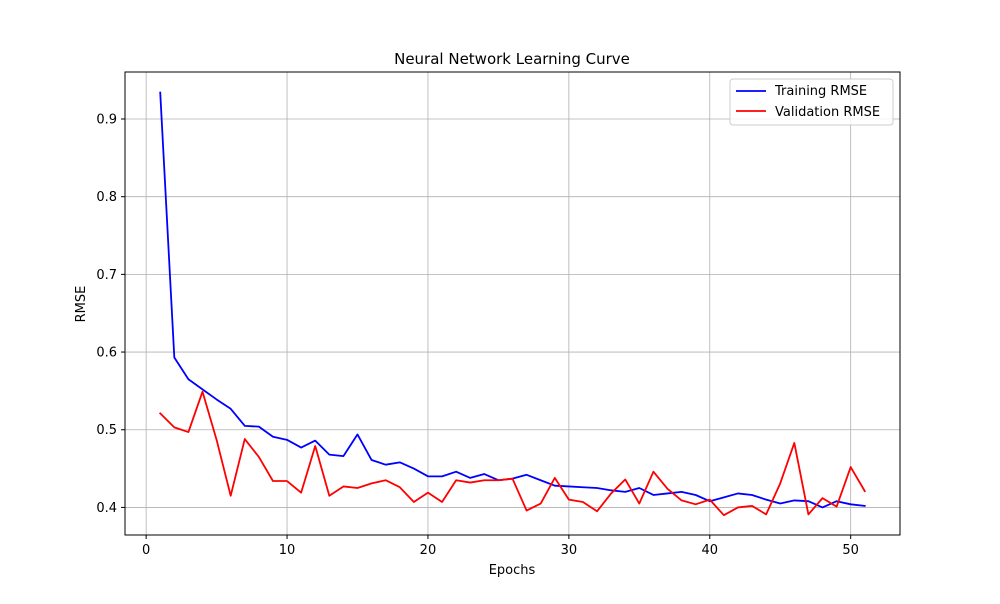  What do you see at coordinates (106, 275) in the screenshot?
I see `y-tick-label: 0.7` at bounding box center [106, 275].